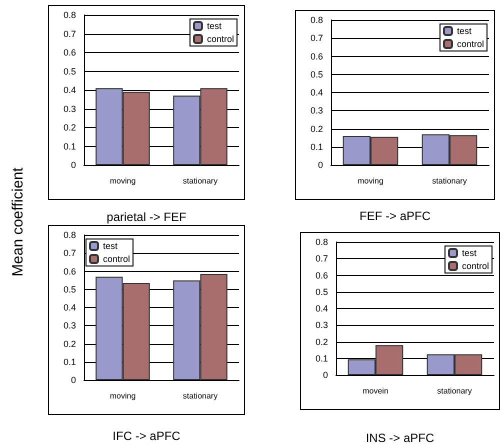 The image size is (504, 444). I want to click on text: IFC -> aPFC, so click(146, 436).